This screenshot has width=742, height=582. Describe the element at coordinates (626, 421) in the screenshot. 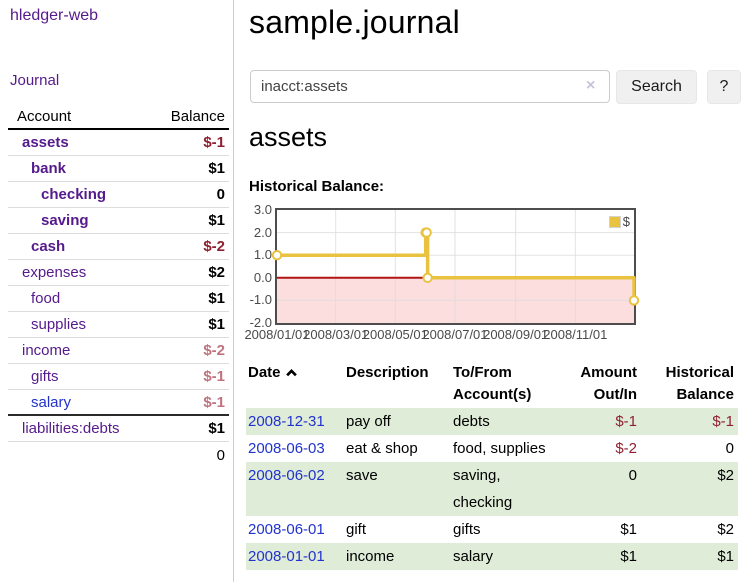

I see `transaction-amount: $-1` at that location.